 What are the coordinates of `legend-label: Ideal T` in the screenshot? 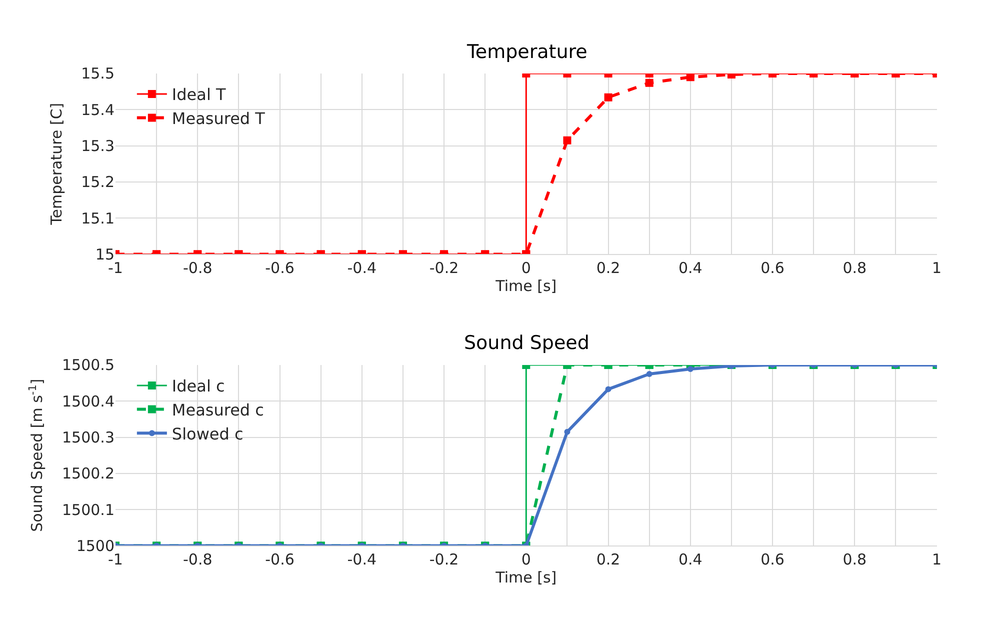 It's located at (199, 94).